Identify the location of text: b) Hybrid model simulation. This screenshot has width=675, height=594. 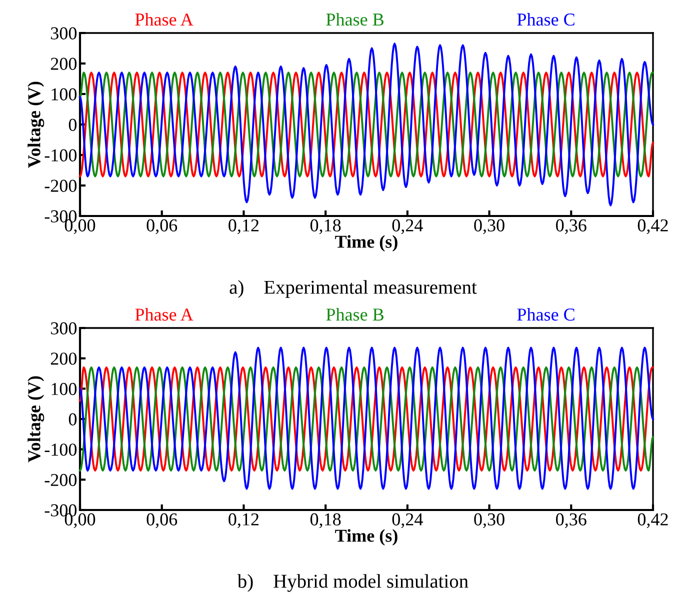
(352, 583).